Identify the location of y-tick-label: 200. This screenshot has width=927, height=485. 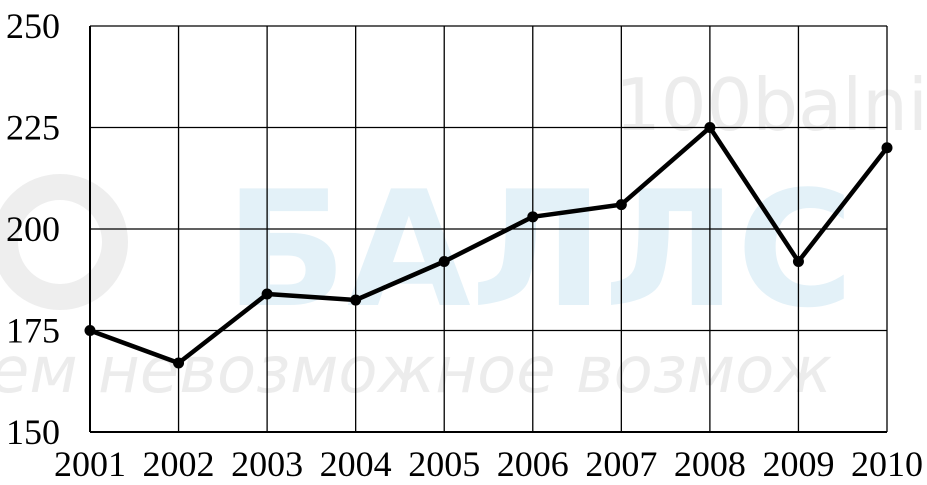
(33, 229).